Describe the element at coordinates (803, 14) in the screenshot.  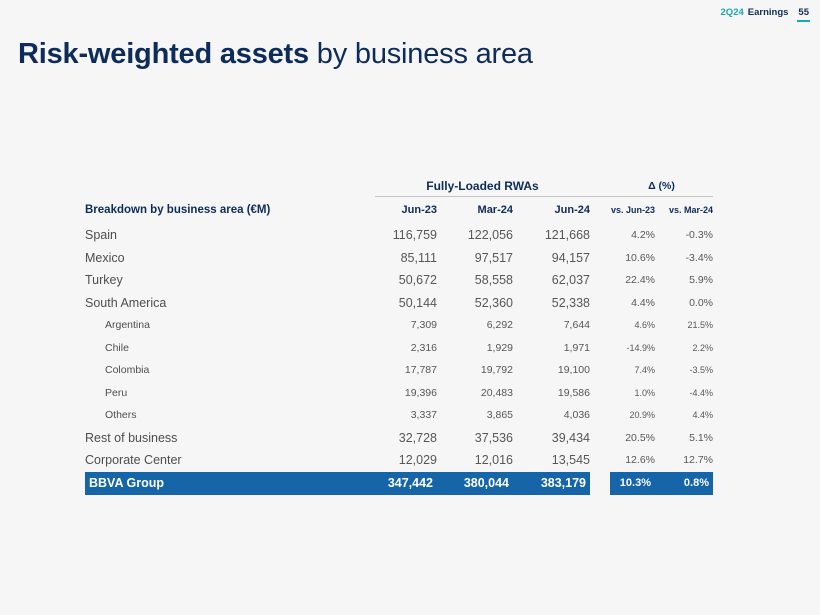
I see `page-number: 55` at that location.